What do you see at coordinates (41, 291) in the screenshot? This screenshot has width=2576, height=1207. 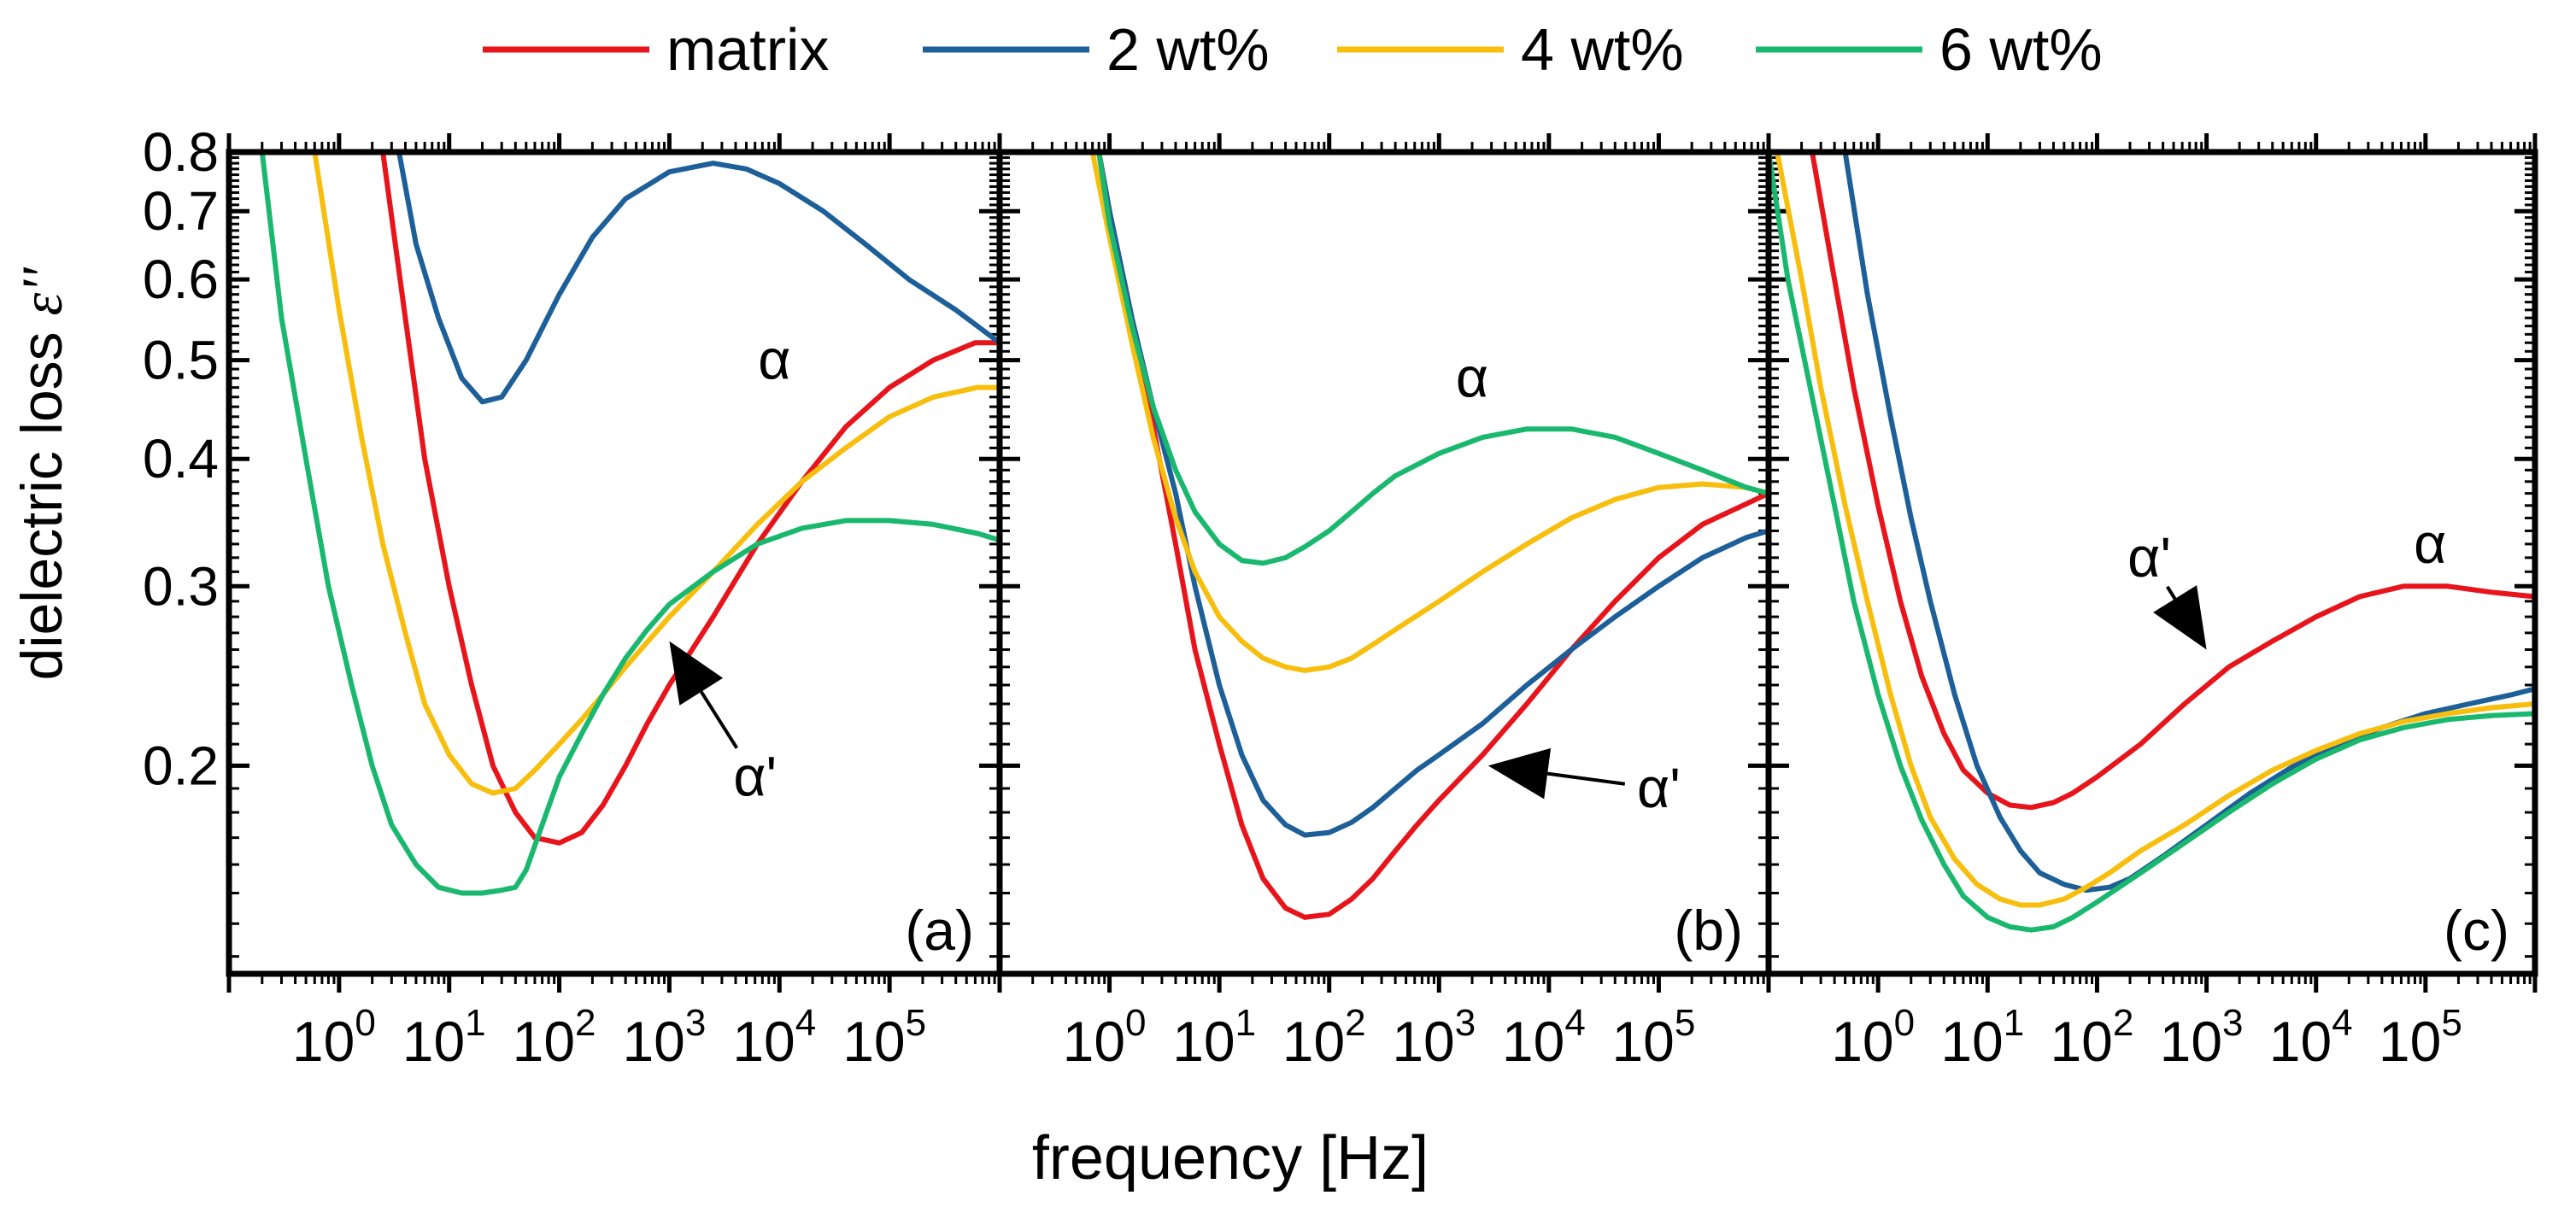 I see `y-axis-label-symbol: ε''` at bounding box center [41, 291].